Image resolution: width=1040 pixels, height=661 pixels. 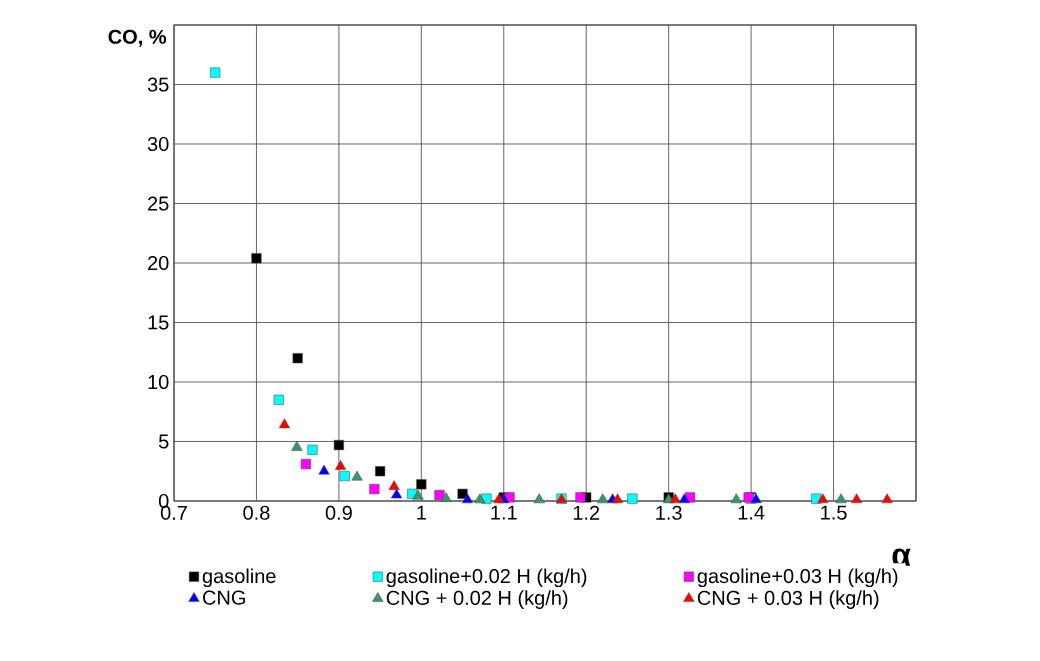 I want to click on legend-label: gasoline+0.03 H (kg/h), so click(x=797, y=578).